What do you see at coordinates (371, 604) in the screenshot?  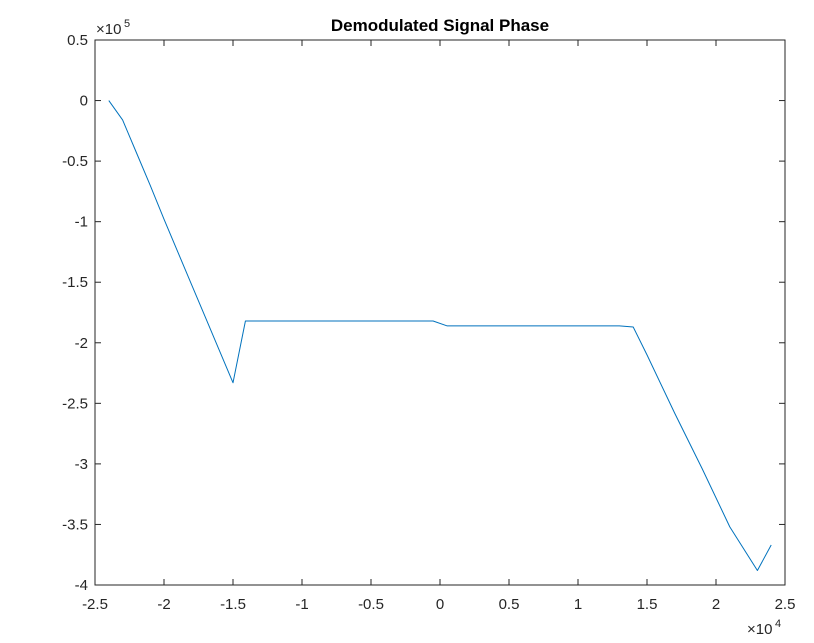 I see `x-tick-label: -0.5` at bounding box center [371, 604].